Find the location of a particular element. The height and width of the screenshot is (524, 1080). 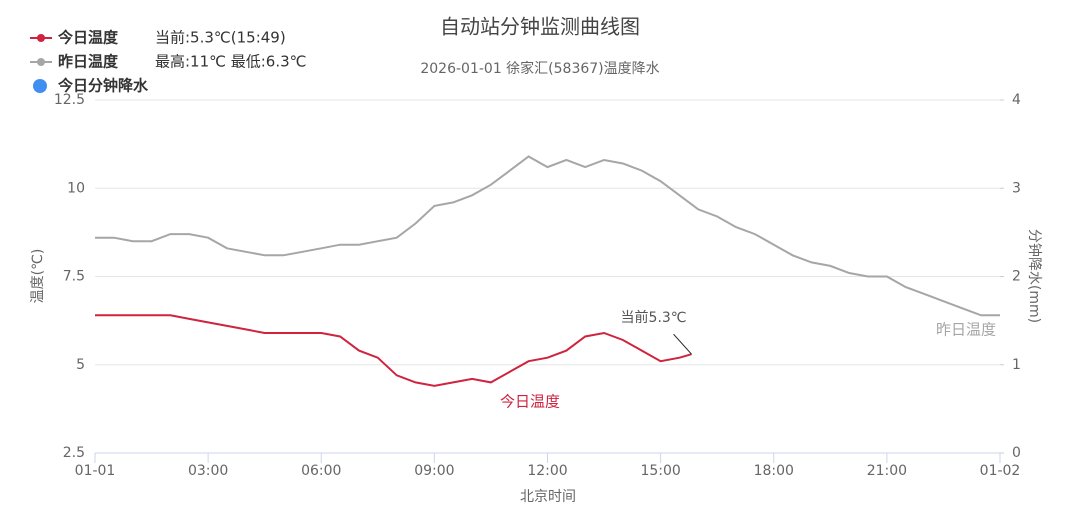

y-tick-label: 12.5 is located at coordinates (69, 100).